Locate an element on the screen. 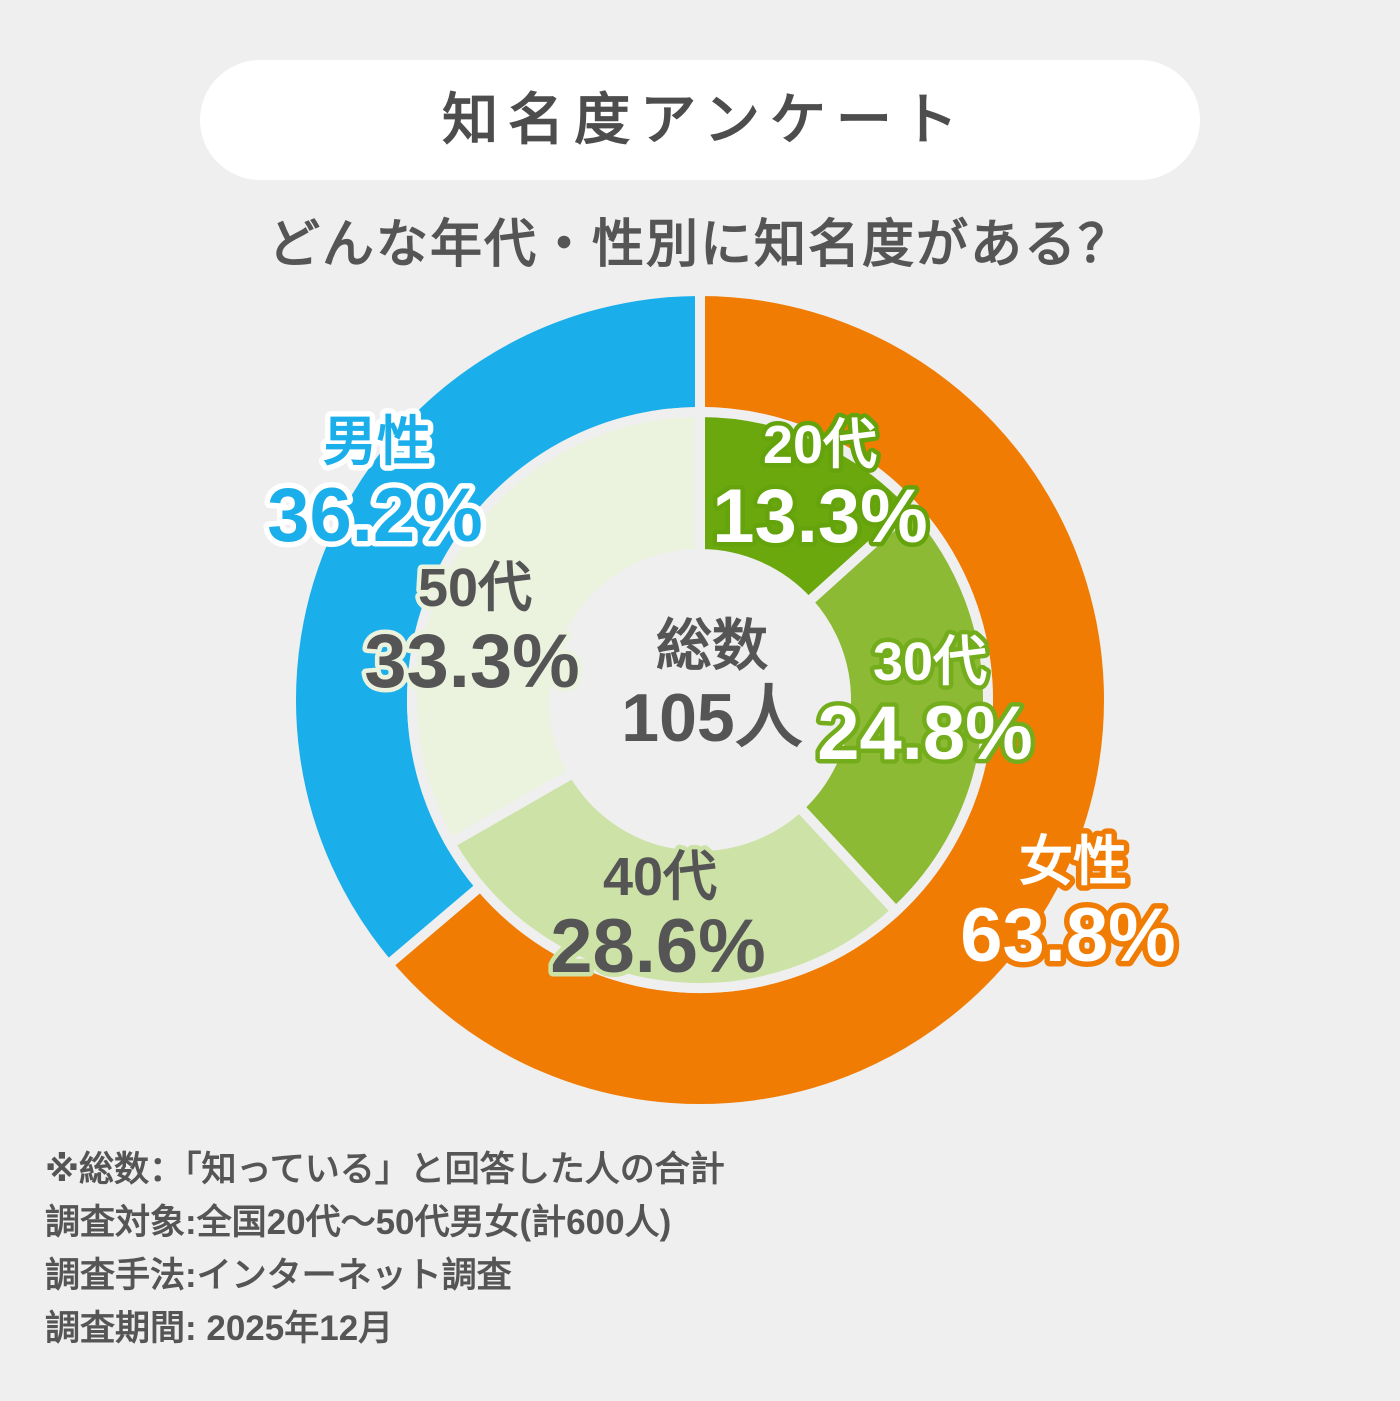 This screenshot has height=1401, width=1400. label-female: 女性 is located at coordinates (1073, 862).